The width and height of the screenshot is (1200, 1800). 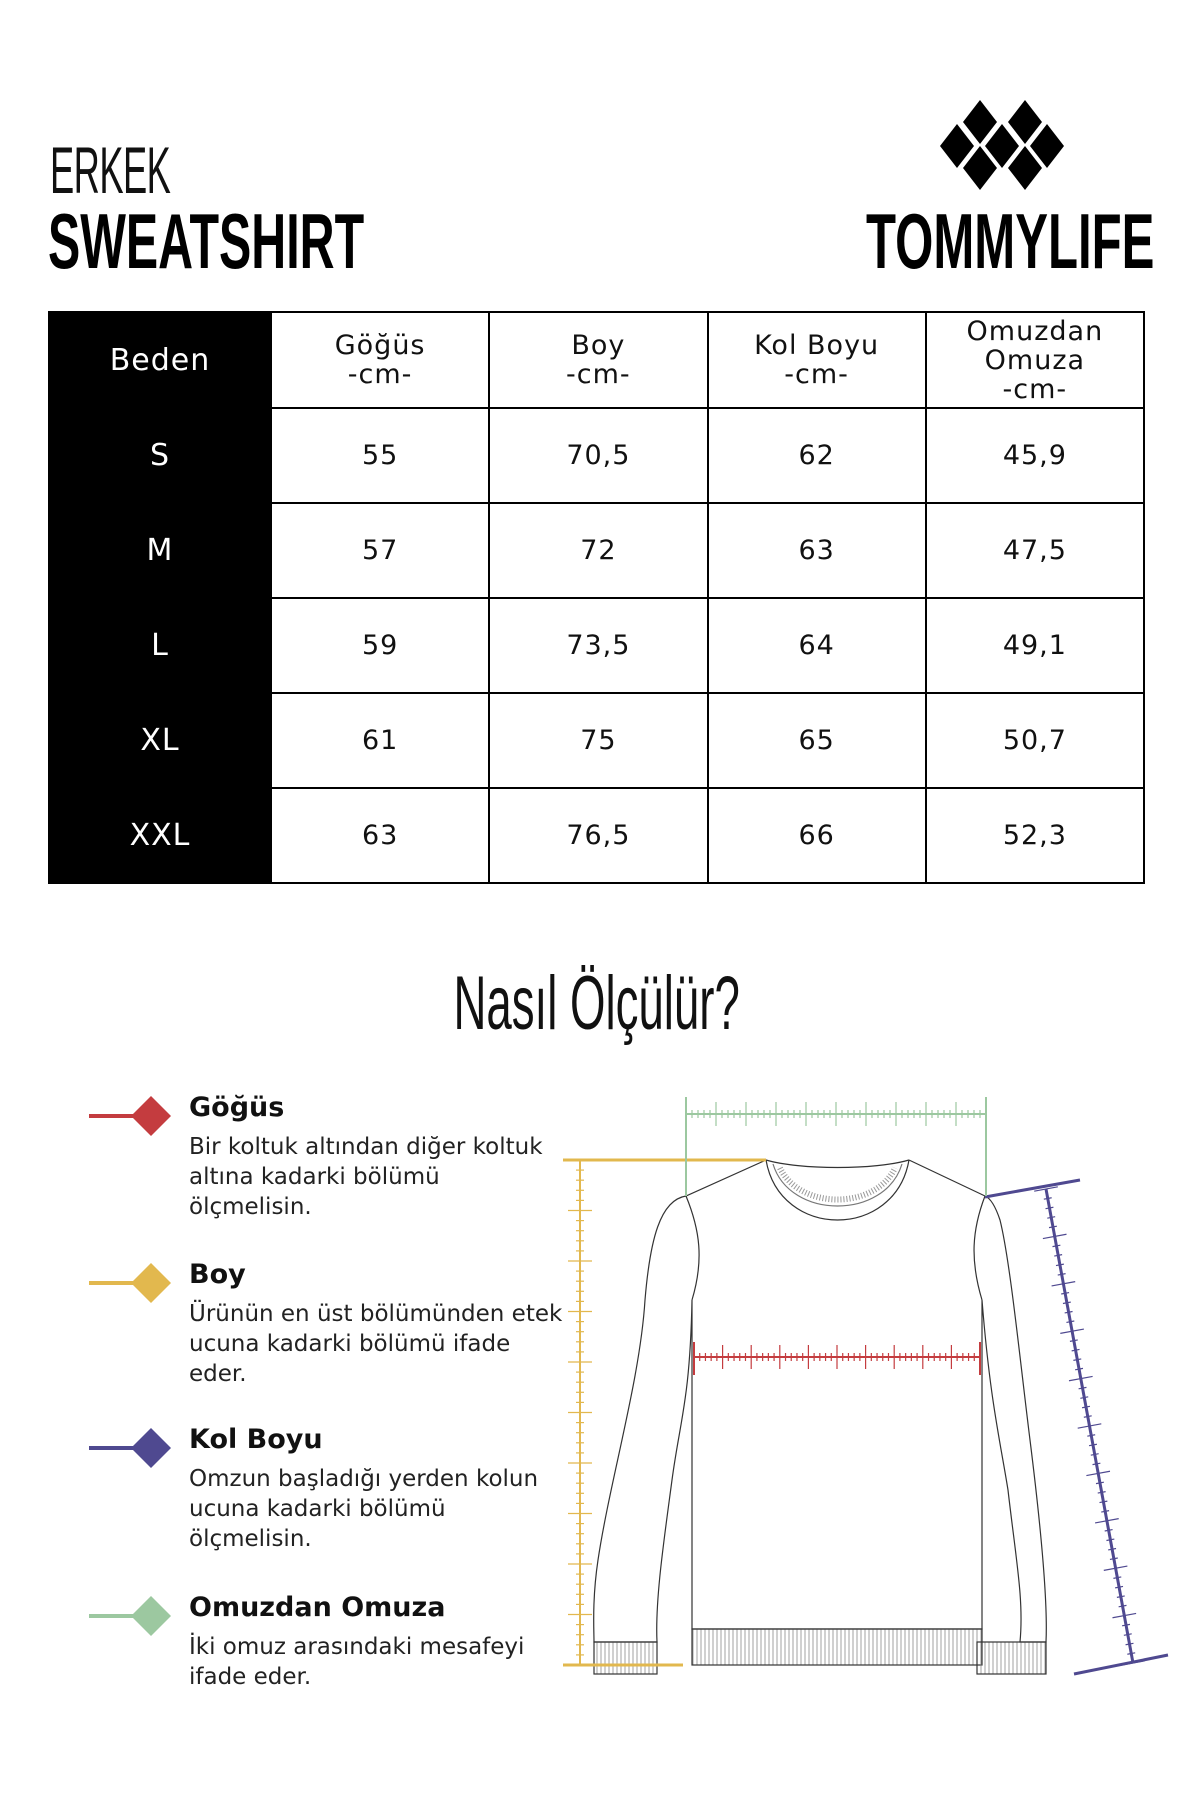 What do you see at coordinates (597, 550) in the screenshot?
I see `table-row: M 57 72 63 47,5` at bounding box center [597, 550].